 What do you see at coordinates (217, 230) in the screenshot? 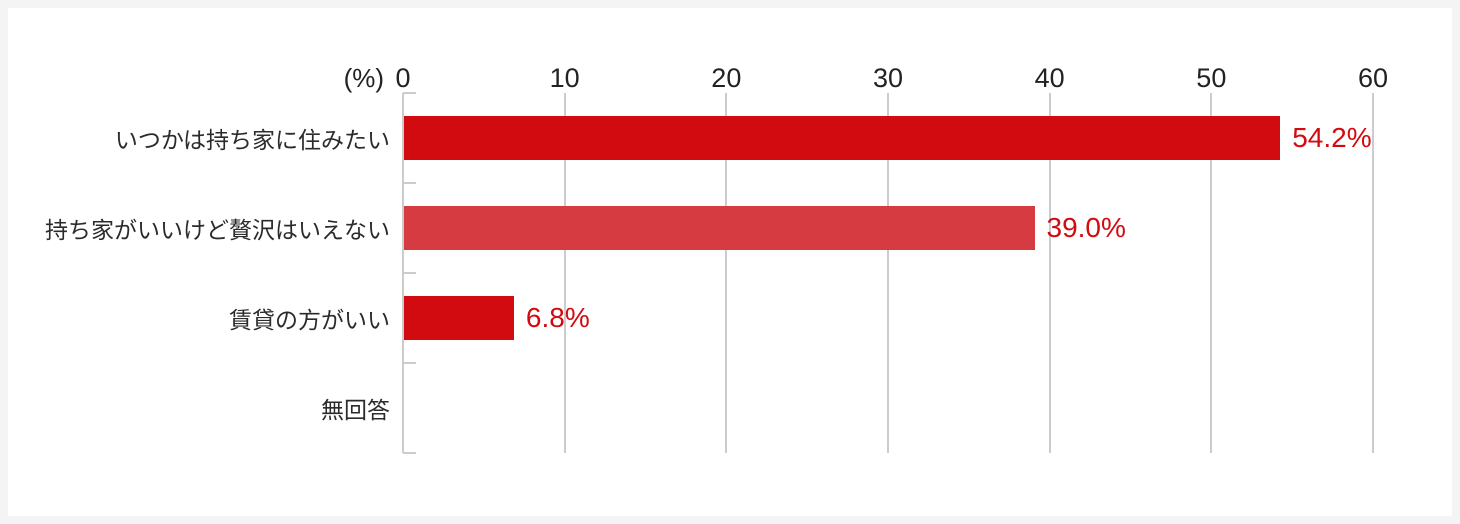
I see `category-label: 持ち家がいいけど贅沢はいえない` at bounding box center [217, 230].